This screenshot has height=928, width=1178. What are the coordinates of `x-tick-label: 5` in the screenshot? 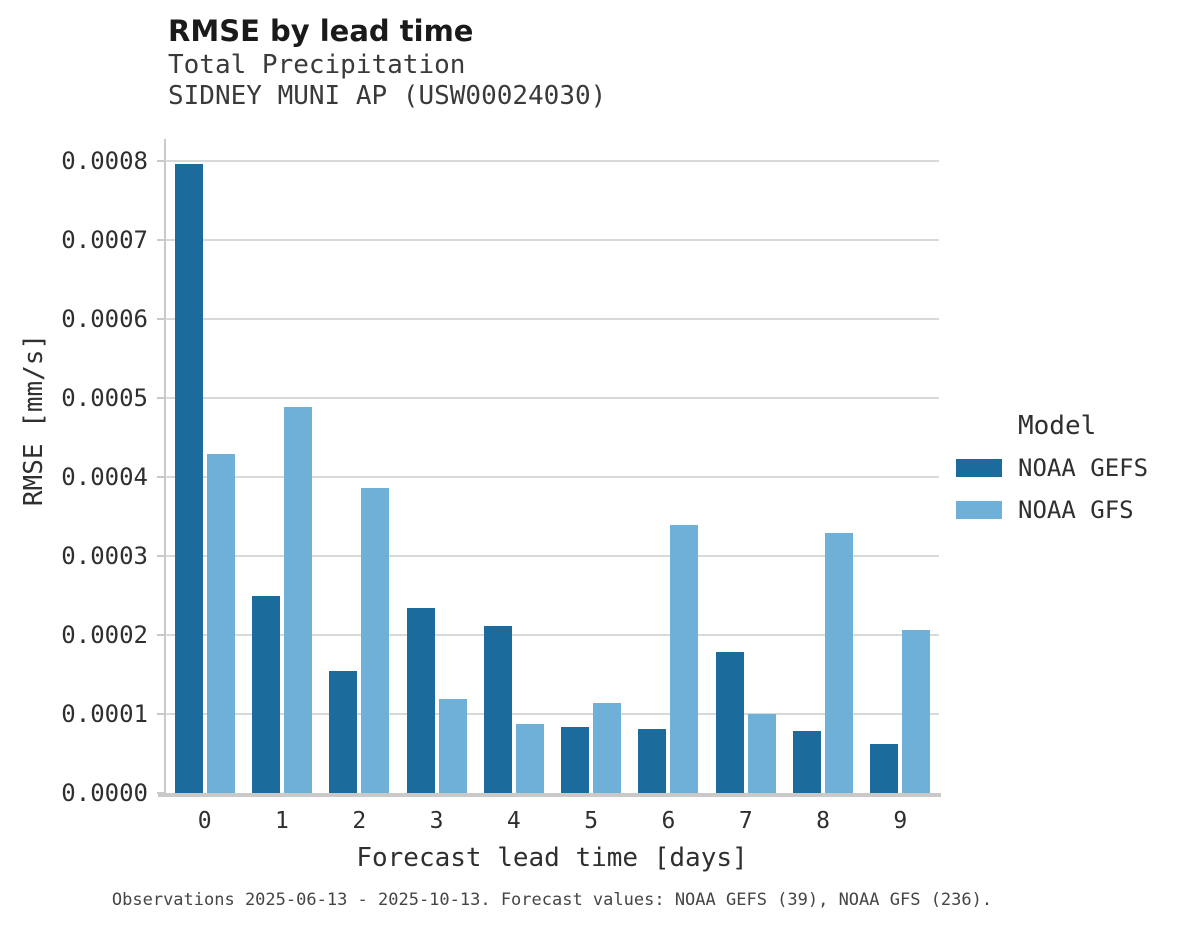 It's located at (591, 821).